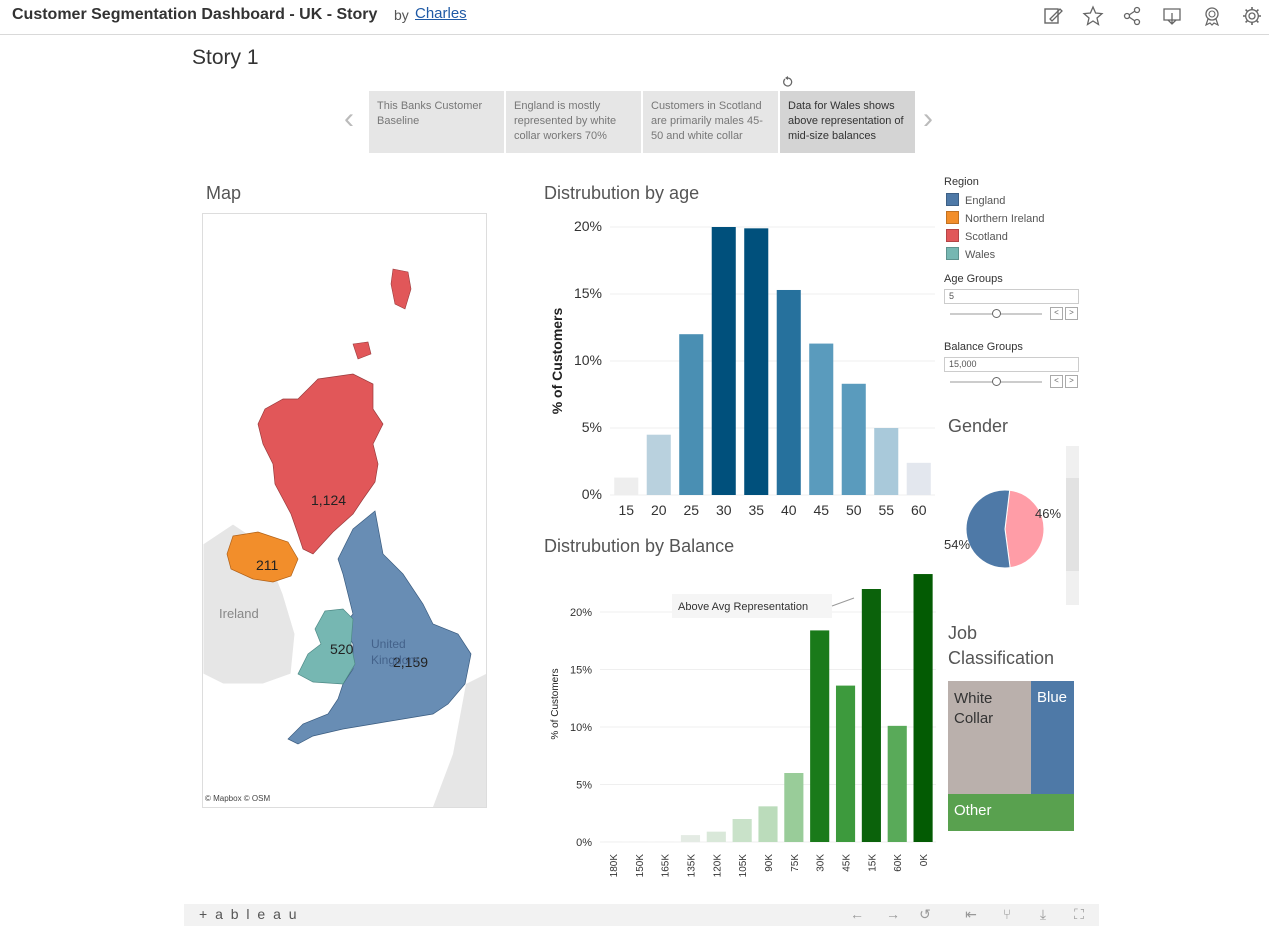  Describe the element at coordinates (857, 914) in the screenshot. I see `undo-icon: ←` at that location.